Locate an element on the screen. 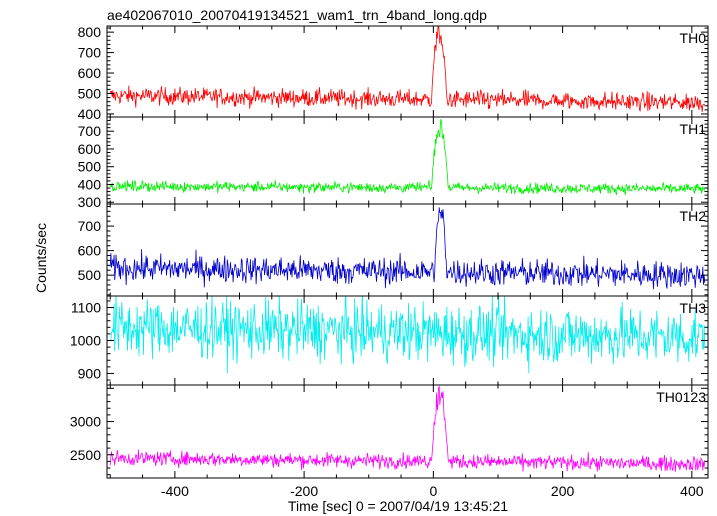  series-line-th1 is located at coordinates (407, 157).